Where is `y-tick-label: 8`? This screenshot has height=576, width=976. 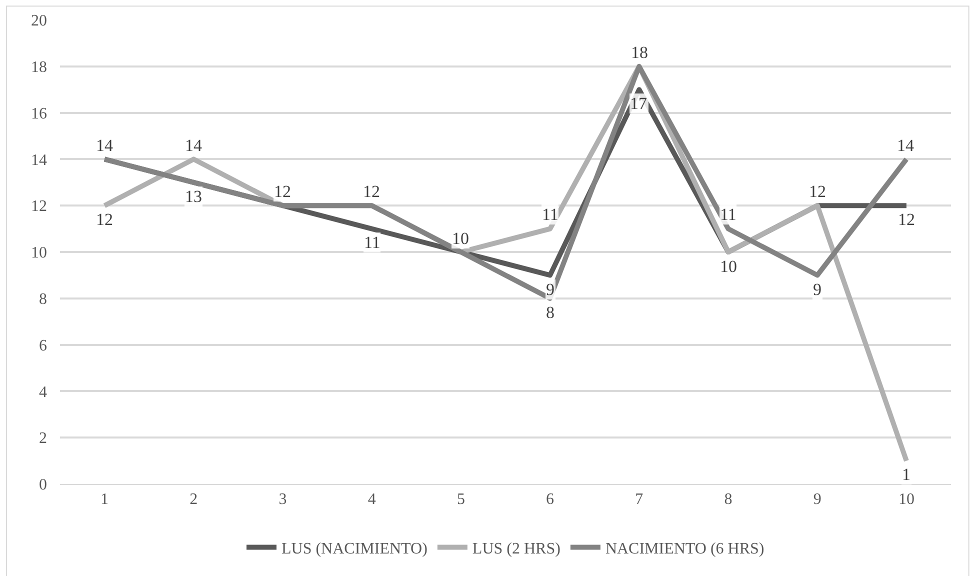 y-tick-label: 8 is located at coordinates (43, 299).